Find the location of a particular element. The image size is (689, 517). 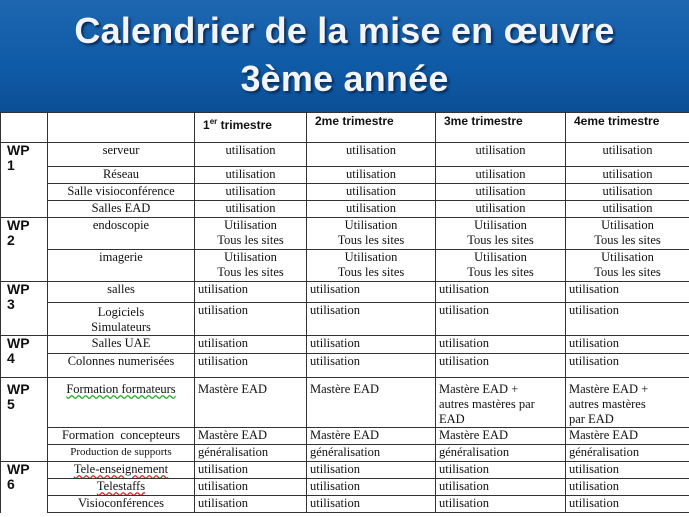

task-cell: serveur is located at coordinates (121, 154).